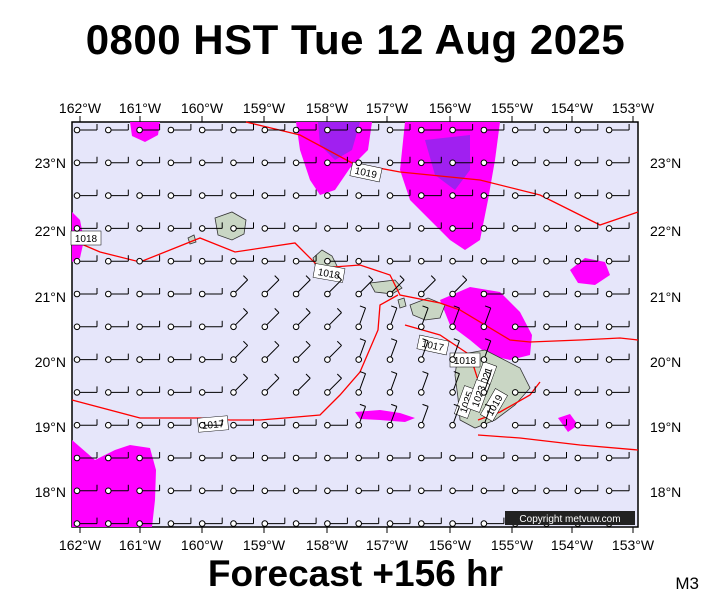 This screenshot has height=600, width=711. What do you see at coordinates (80, 108) in the screenshot?
I see `lon-label-top: 162°W` at bounding box center [80, 108].